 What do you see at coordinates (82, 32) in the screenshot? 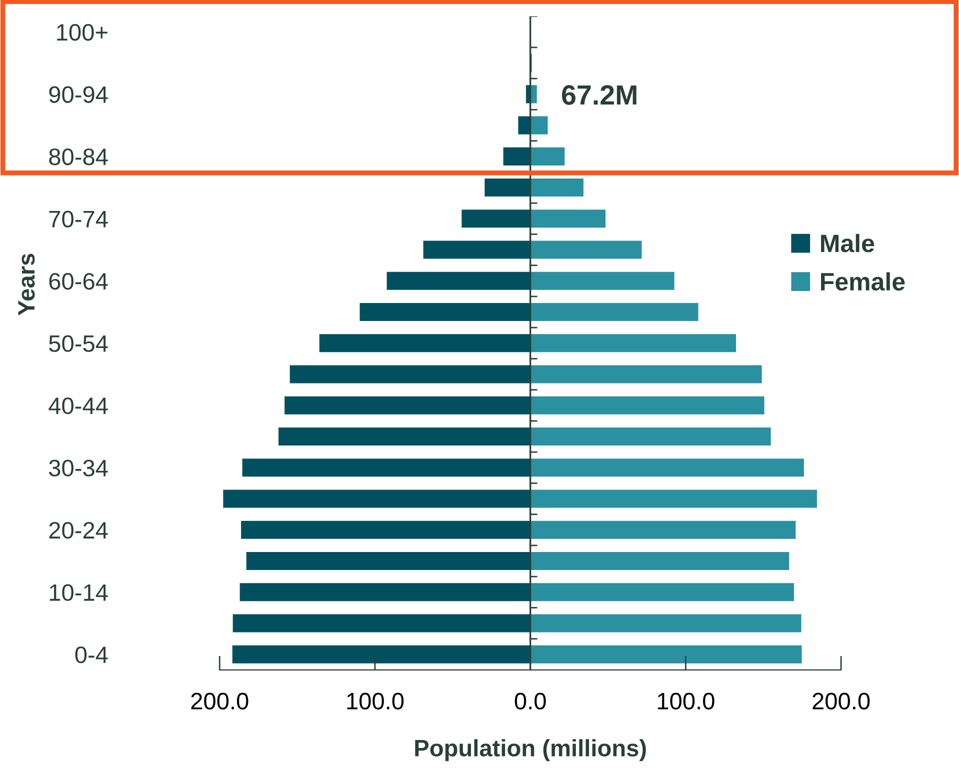
I see `y-tick-label: 100+` at bounding box center [82, 32].